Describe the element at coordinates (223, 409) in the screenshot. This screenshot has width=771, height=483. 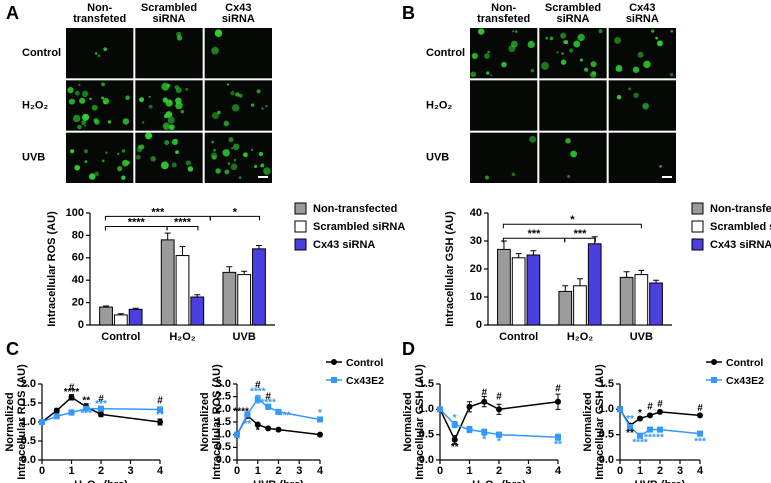
I see `y-tick-label: 2.0` at that location.